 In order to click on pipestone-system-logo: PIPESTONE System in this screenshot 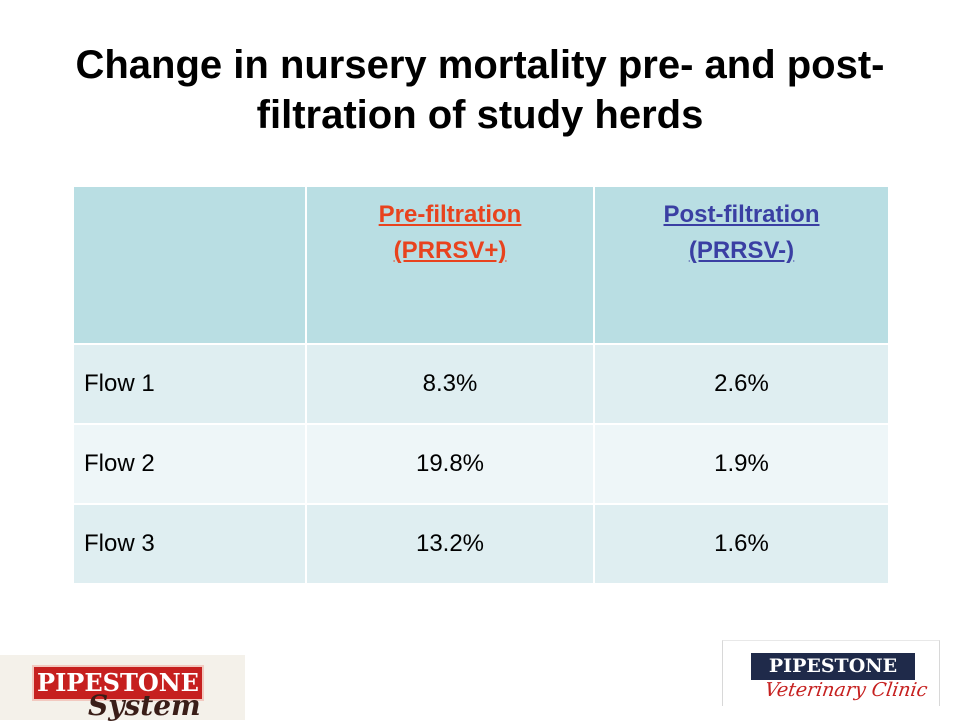, I will do `click(122, 688)`.